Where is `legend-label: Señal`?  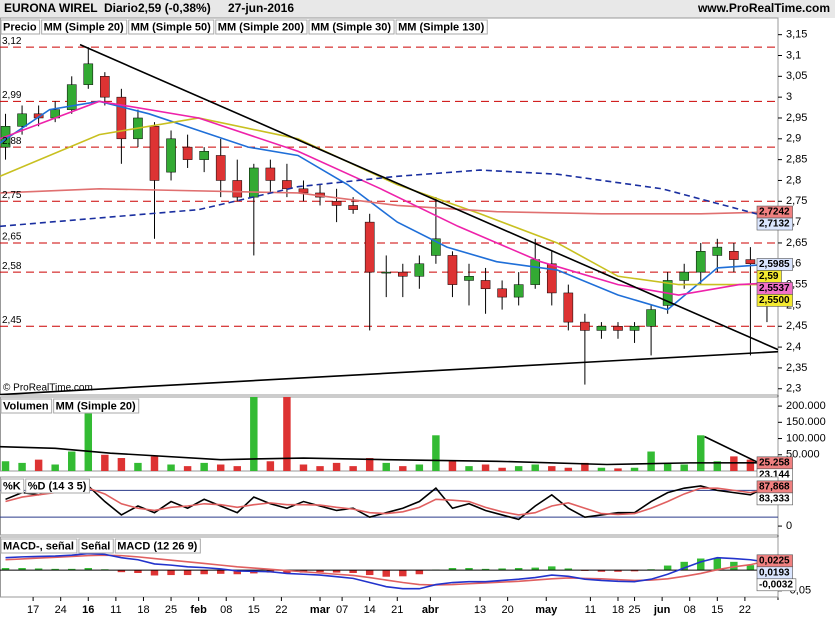
legend-label: Señal is located at coordinates (95, 546).